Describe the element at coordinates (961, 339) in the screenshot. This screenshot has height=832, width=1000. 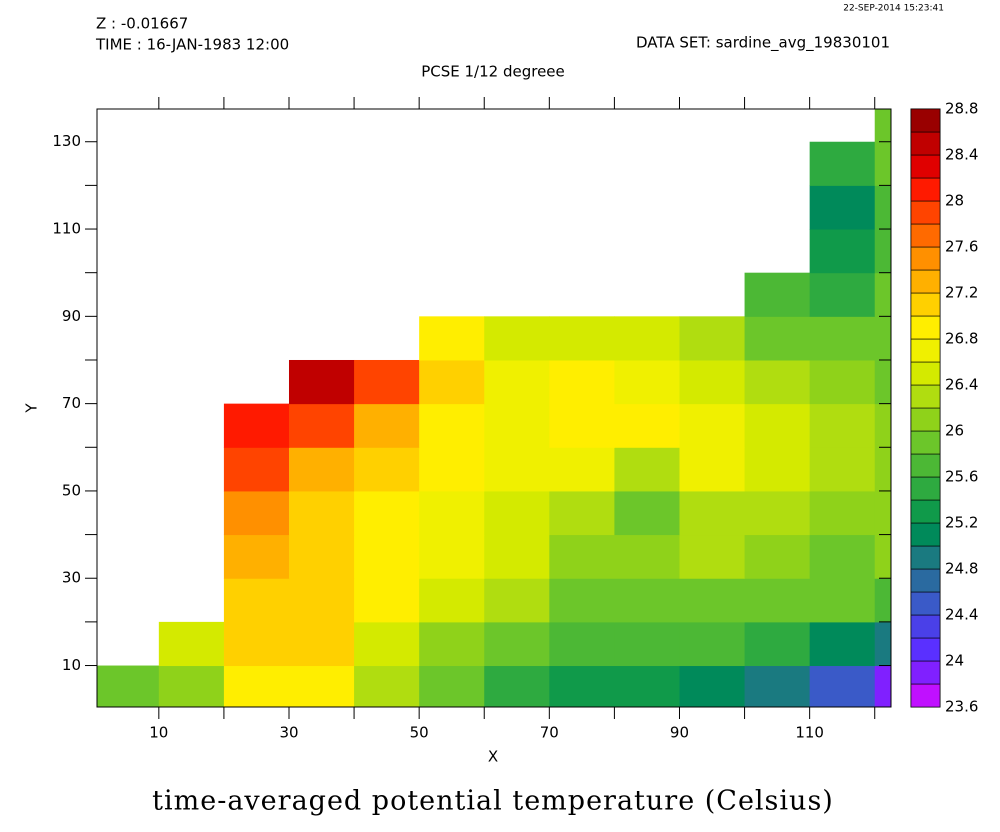
I see `colorbar-label: 26.8` at that location.